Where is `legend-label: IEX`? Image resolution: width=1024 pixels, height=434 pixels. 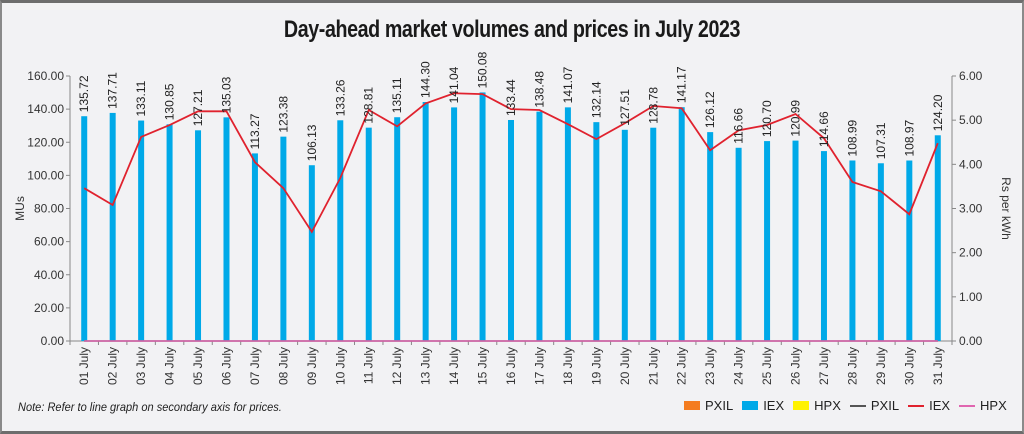 legend-label: IEX is located at coordinates (774, 405).